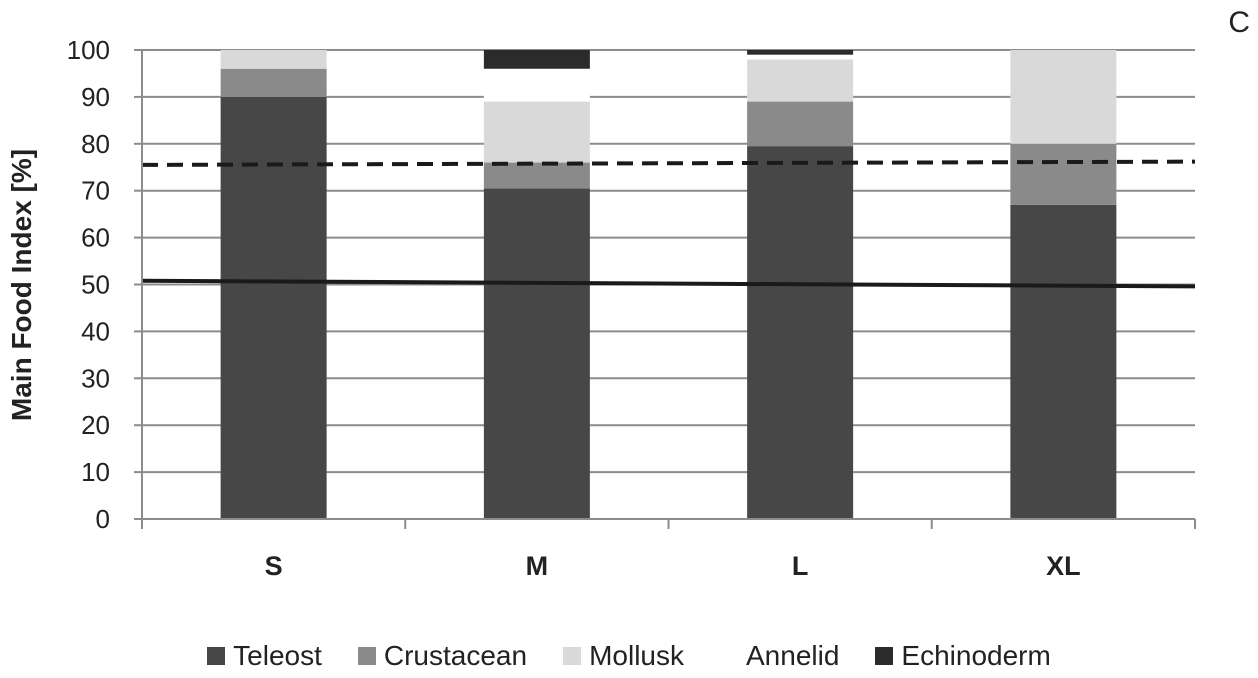 This screenshot has width=1258, height=678. I want to click on y-tick-label: 20, so click(95, 425).